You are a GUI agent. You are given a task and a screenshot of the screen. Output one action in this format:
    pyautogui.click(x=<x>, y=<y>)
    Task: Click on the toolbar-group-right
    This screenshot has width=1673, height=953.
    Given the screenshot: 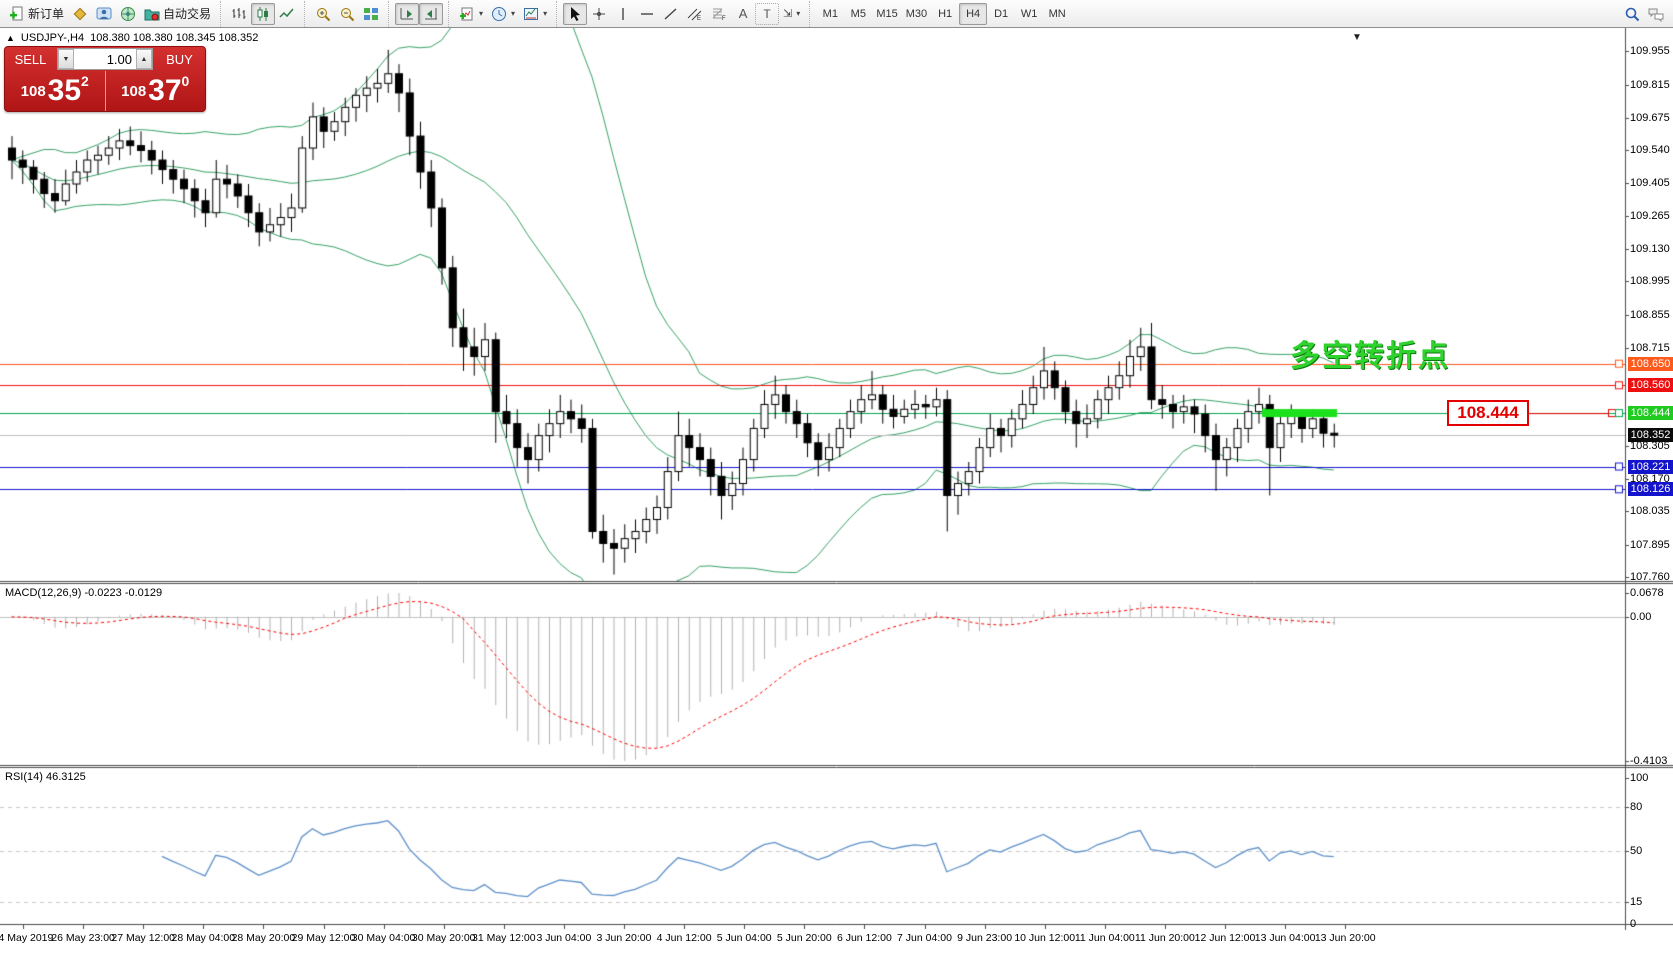 What is the action you would take?
    pyautogui.click(x=1644, y=14)
    